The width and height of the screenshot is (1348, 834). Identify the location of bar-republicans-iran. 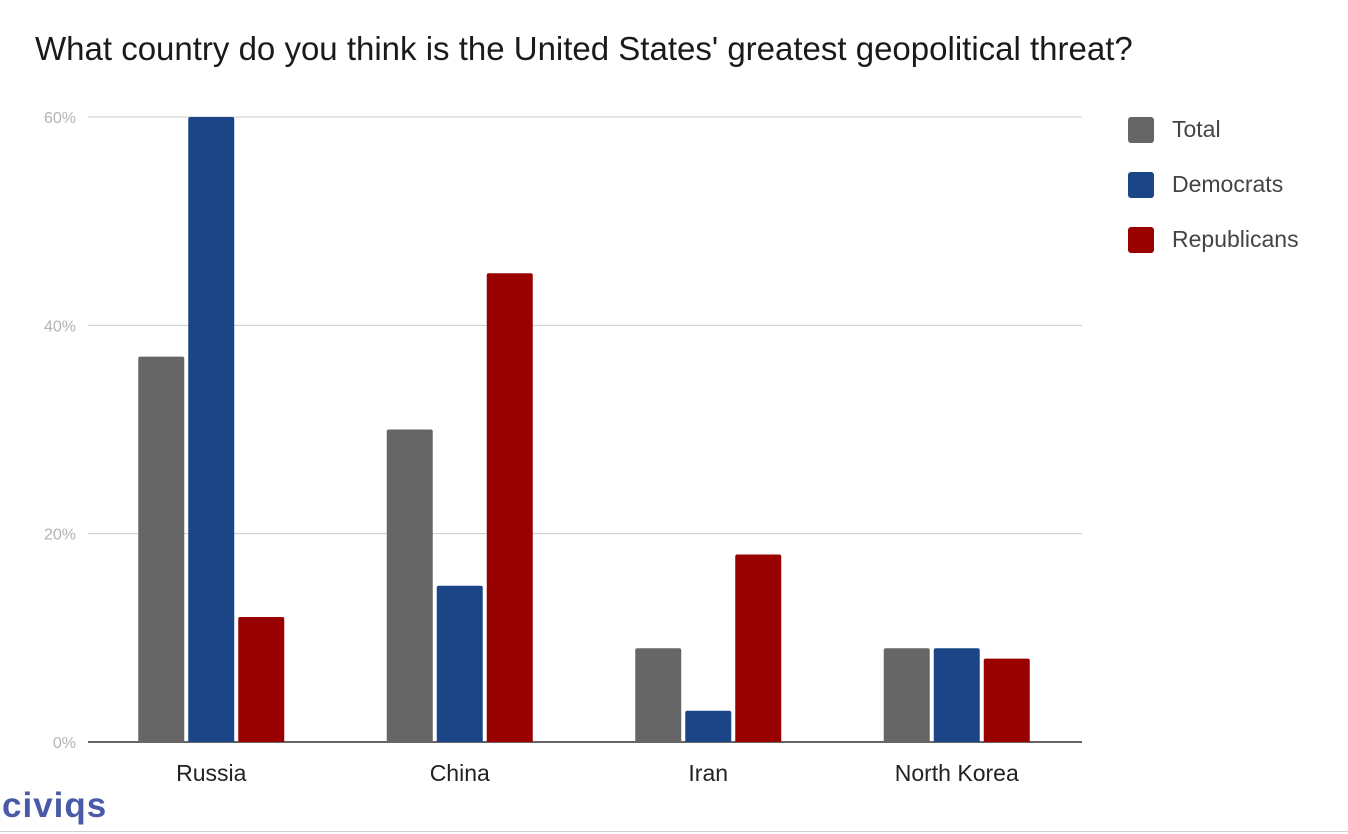
(758, 648).